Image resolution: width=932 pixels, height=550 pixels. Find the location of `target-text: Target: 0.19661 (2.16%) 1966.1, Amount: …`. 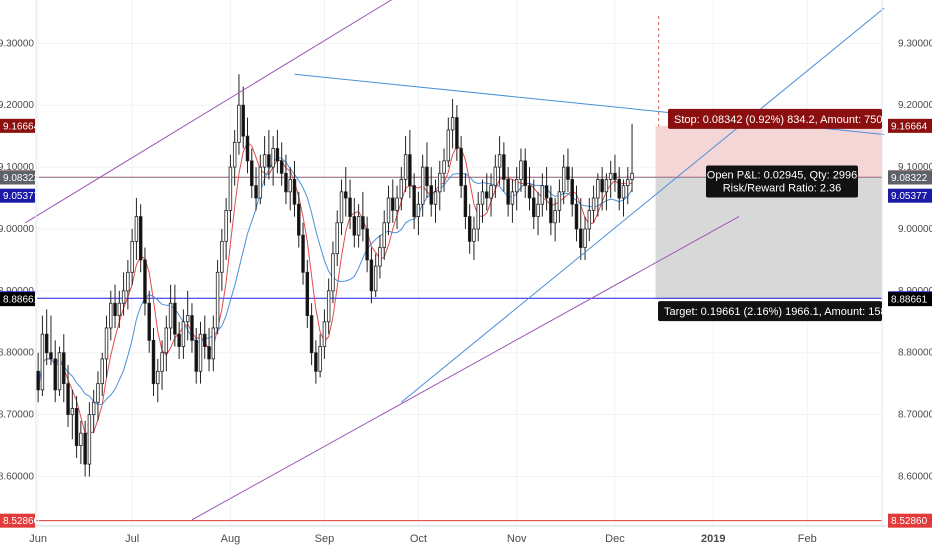

target-text: Target: 0.19661 (2.16%) 1966.1, Amount: … is located at coordinates (775, 312).